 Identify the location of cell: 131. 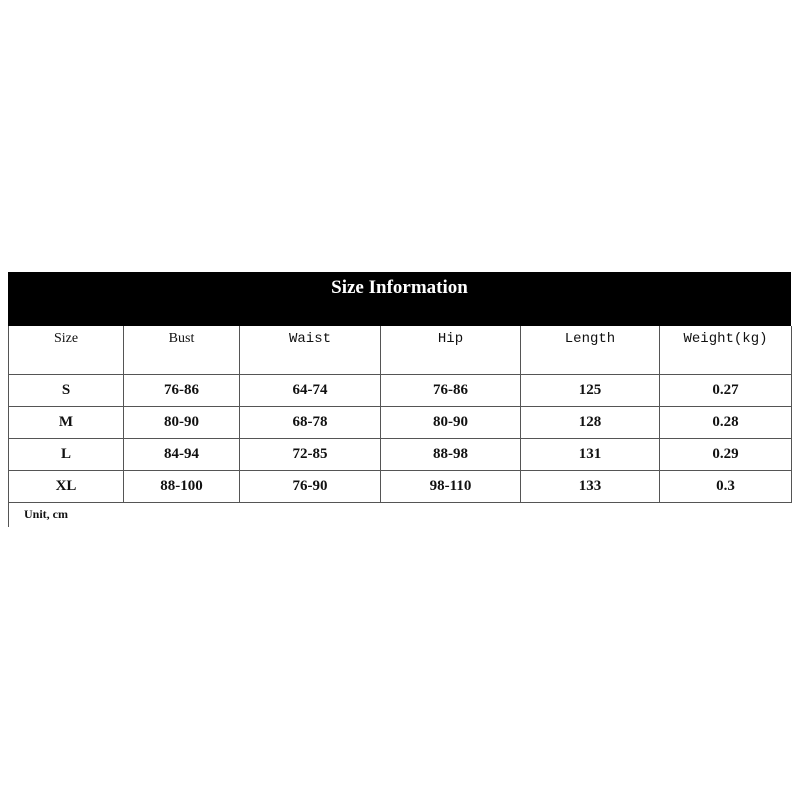
(590, 454).